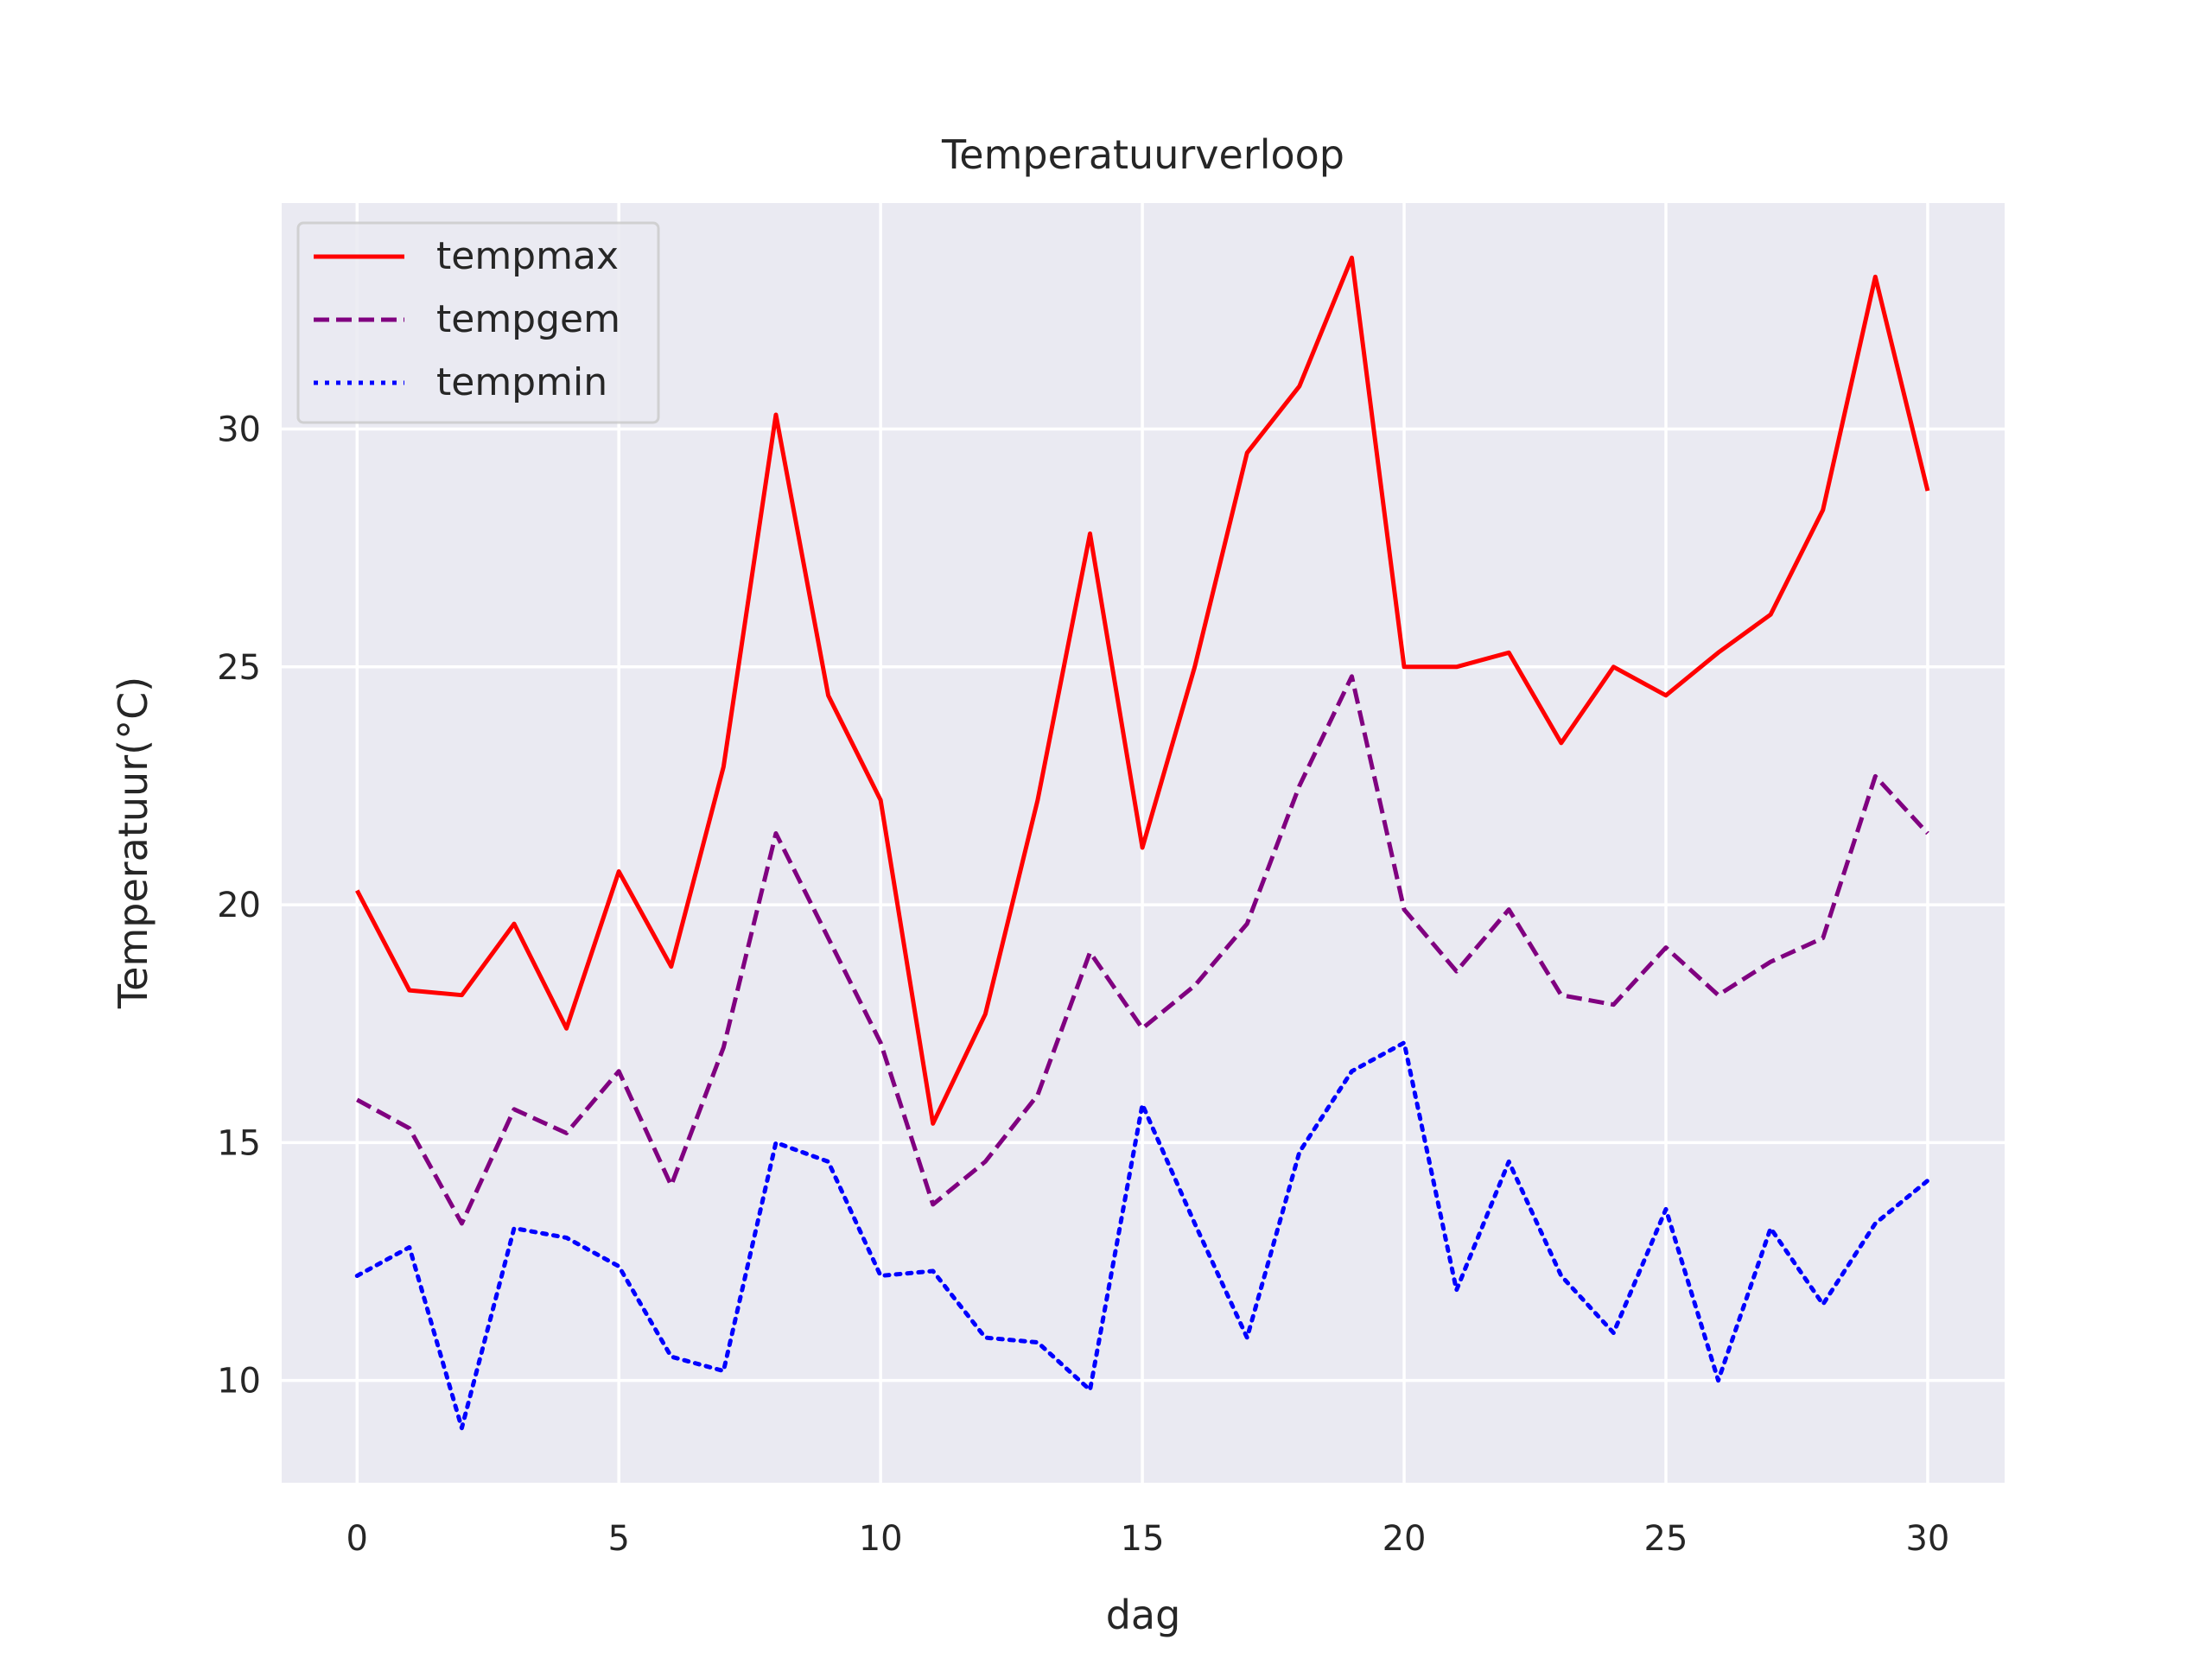 The height and width of the screenshot is (1659, 2212). What do you see at coordinates (1143, 1615) in the screenshot?
I see `x-axis-label: dag` at bounding box center [1143, 1615].